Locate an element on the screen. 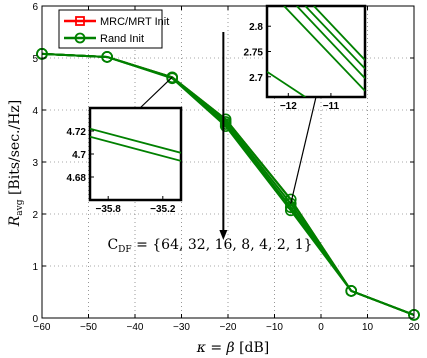  legend-label-rand: Rand Init is located at coordinates (122, 39).